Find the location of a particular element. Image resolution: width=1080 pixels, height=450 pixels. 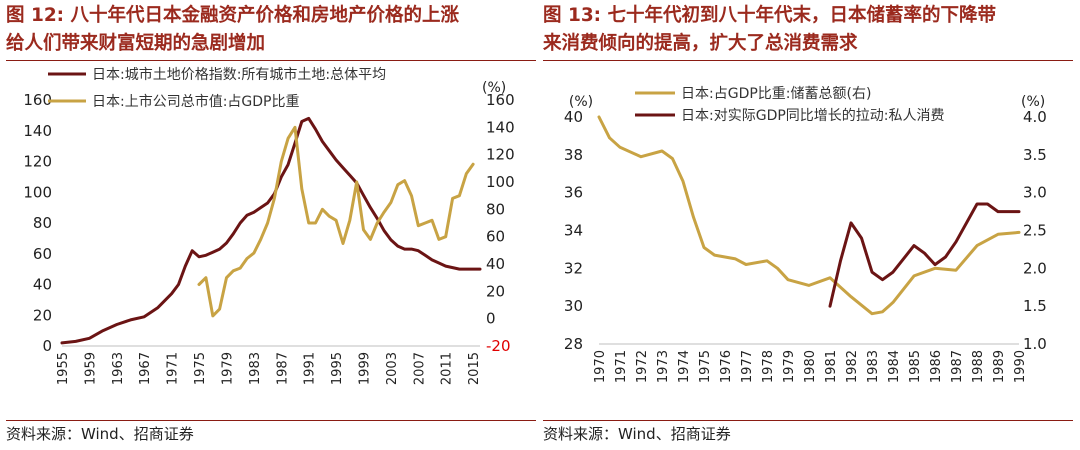

figure-12-bottom-rule is located at coordinates (271, 420).